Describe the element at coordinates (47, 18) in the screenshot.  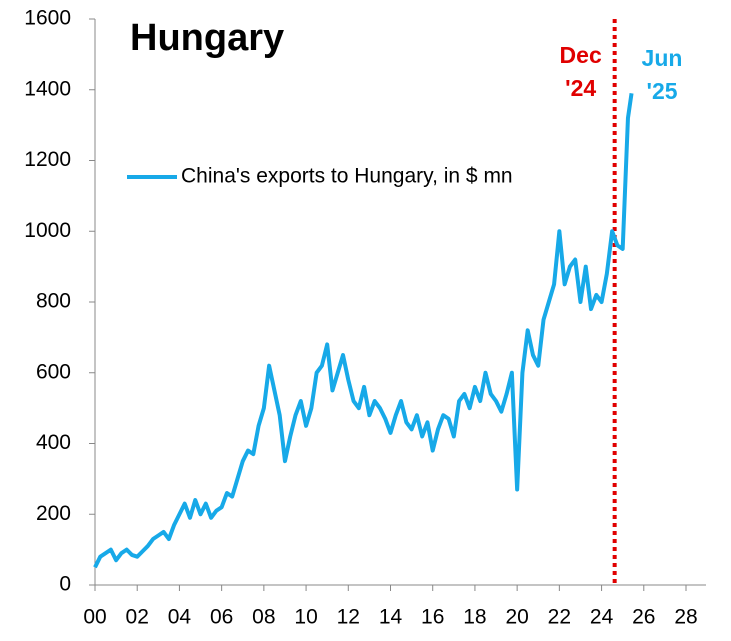
I see `y-tick-label: 1600` at that location.